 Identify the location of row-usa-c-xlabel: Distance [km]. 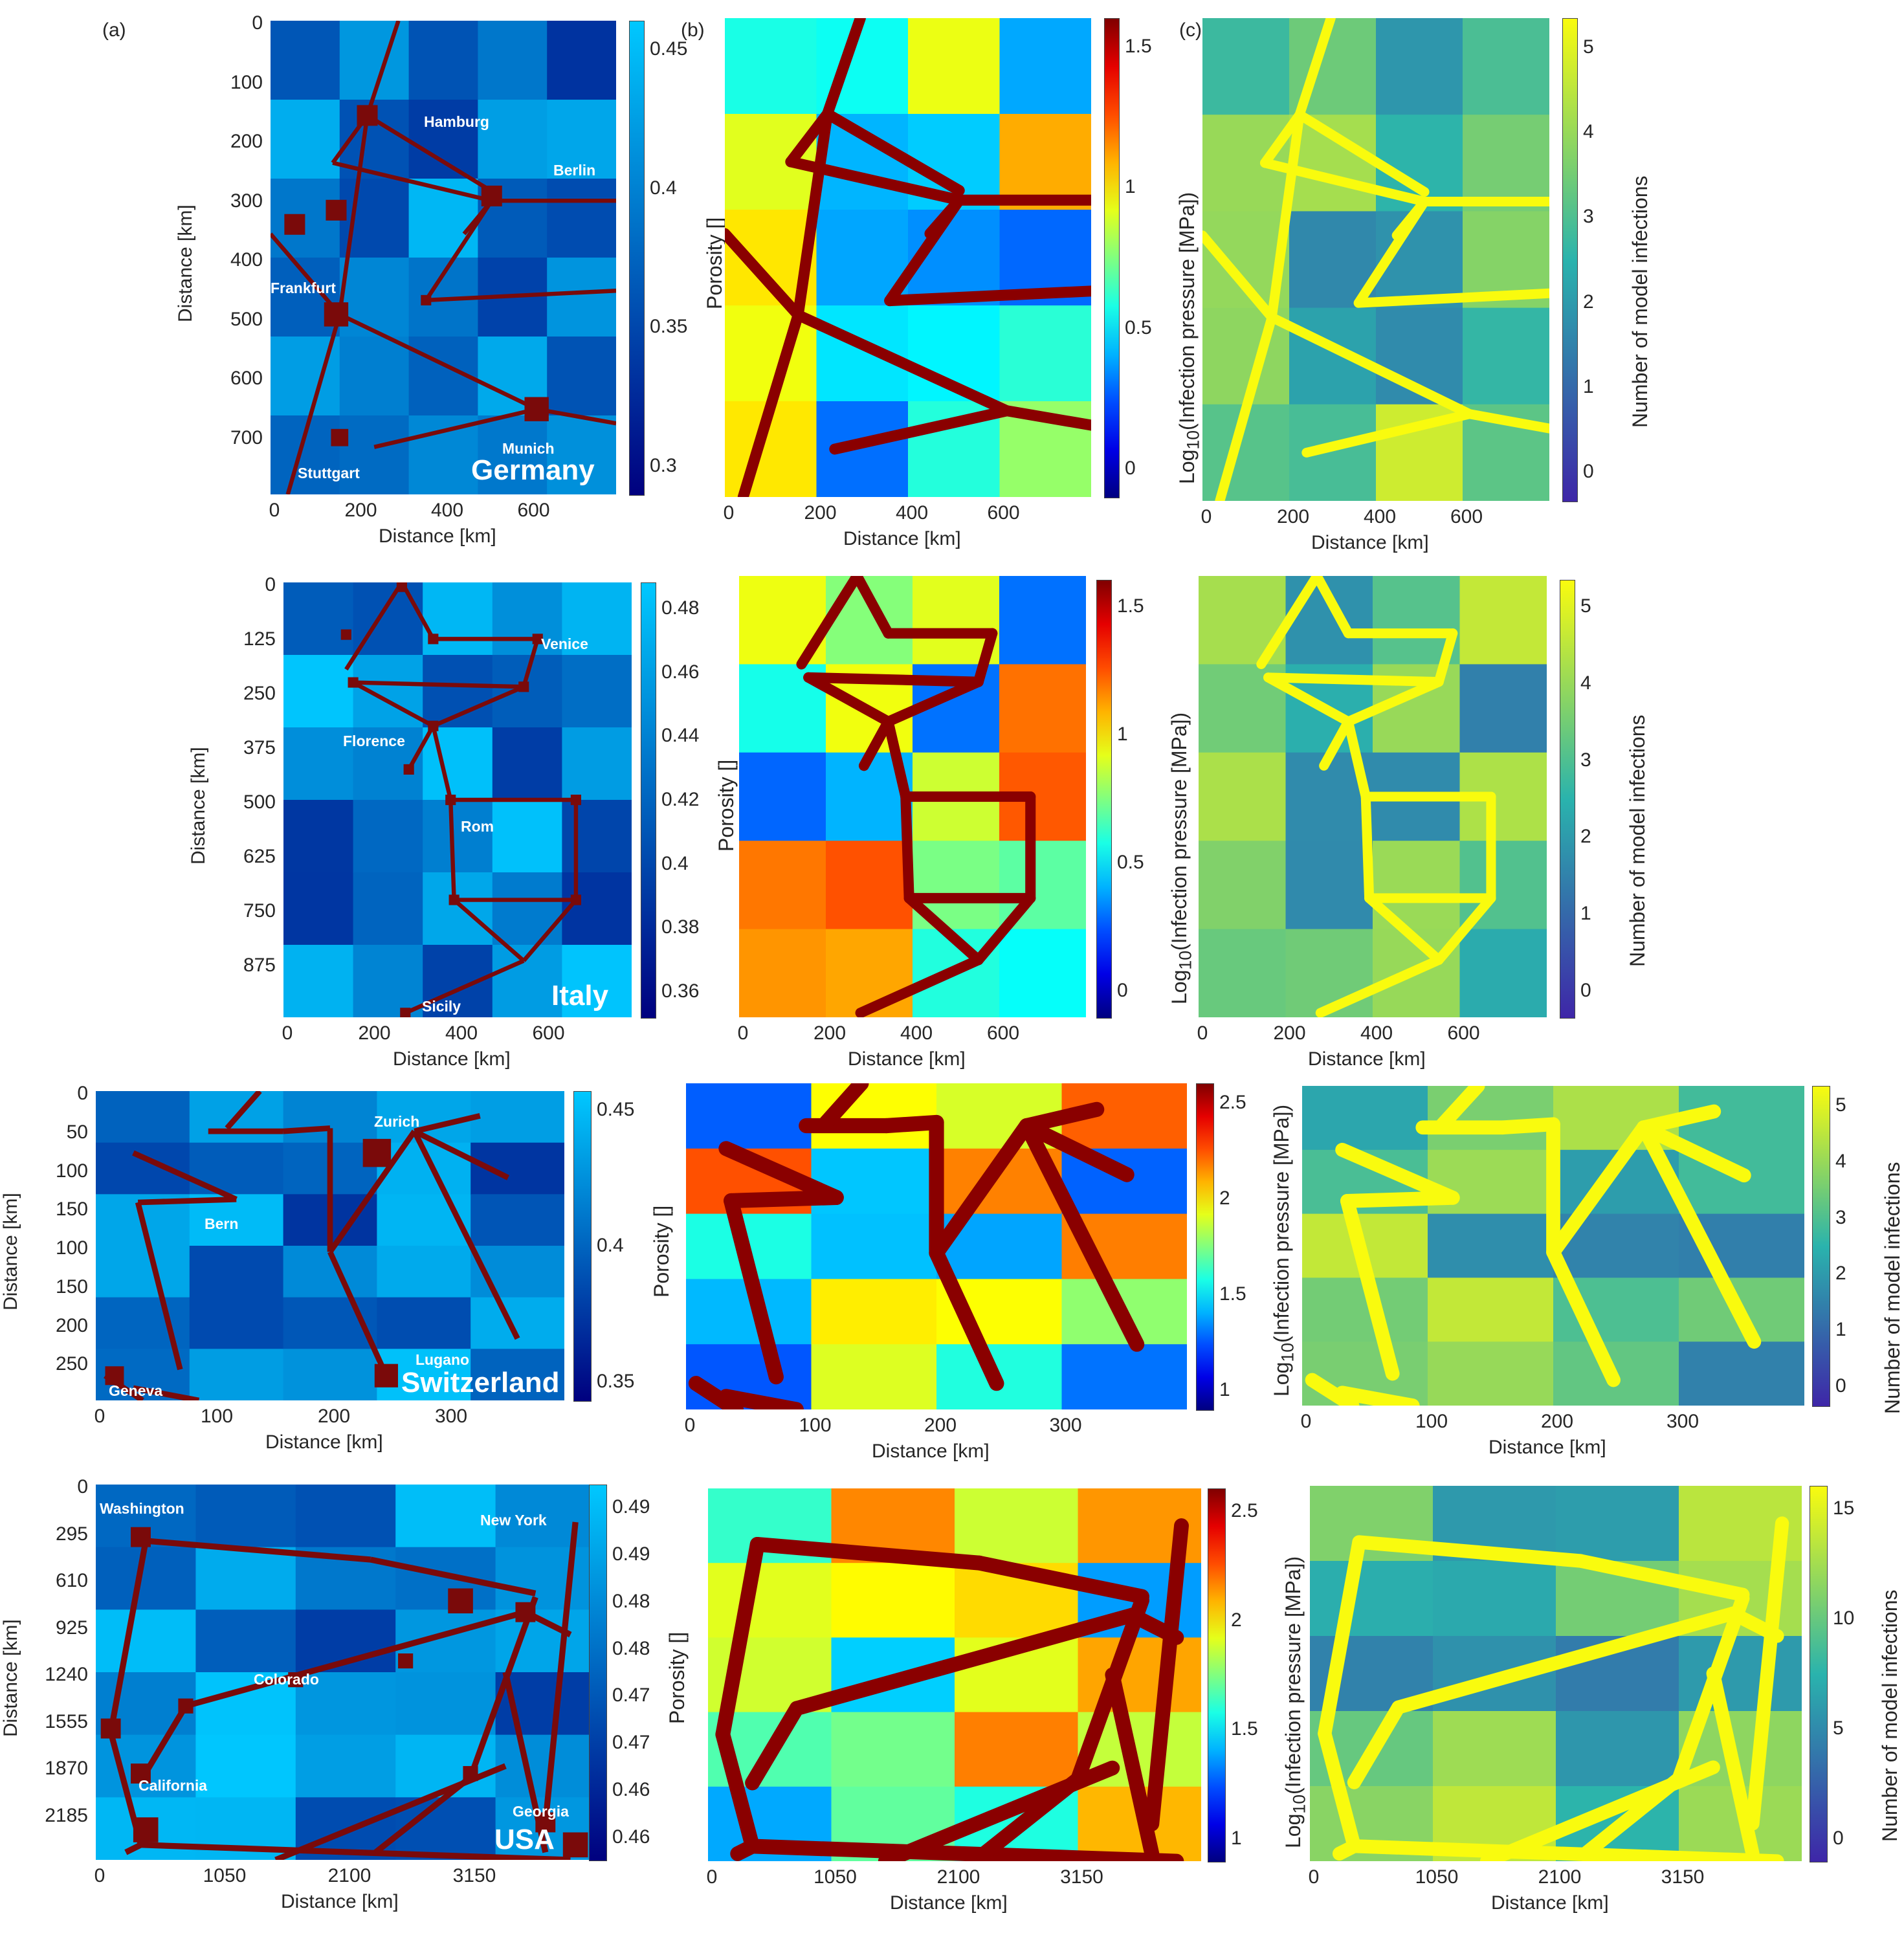
(1550, 1903).